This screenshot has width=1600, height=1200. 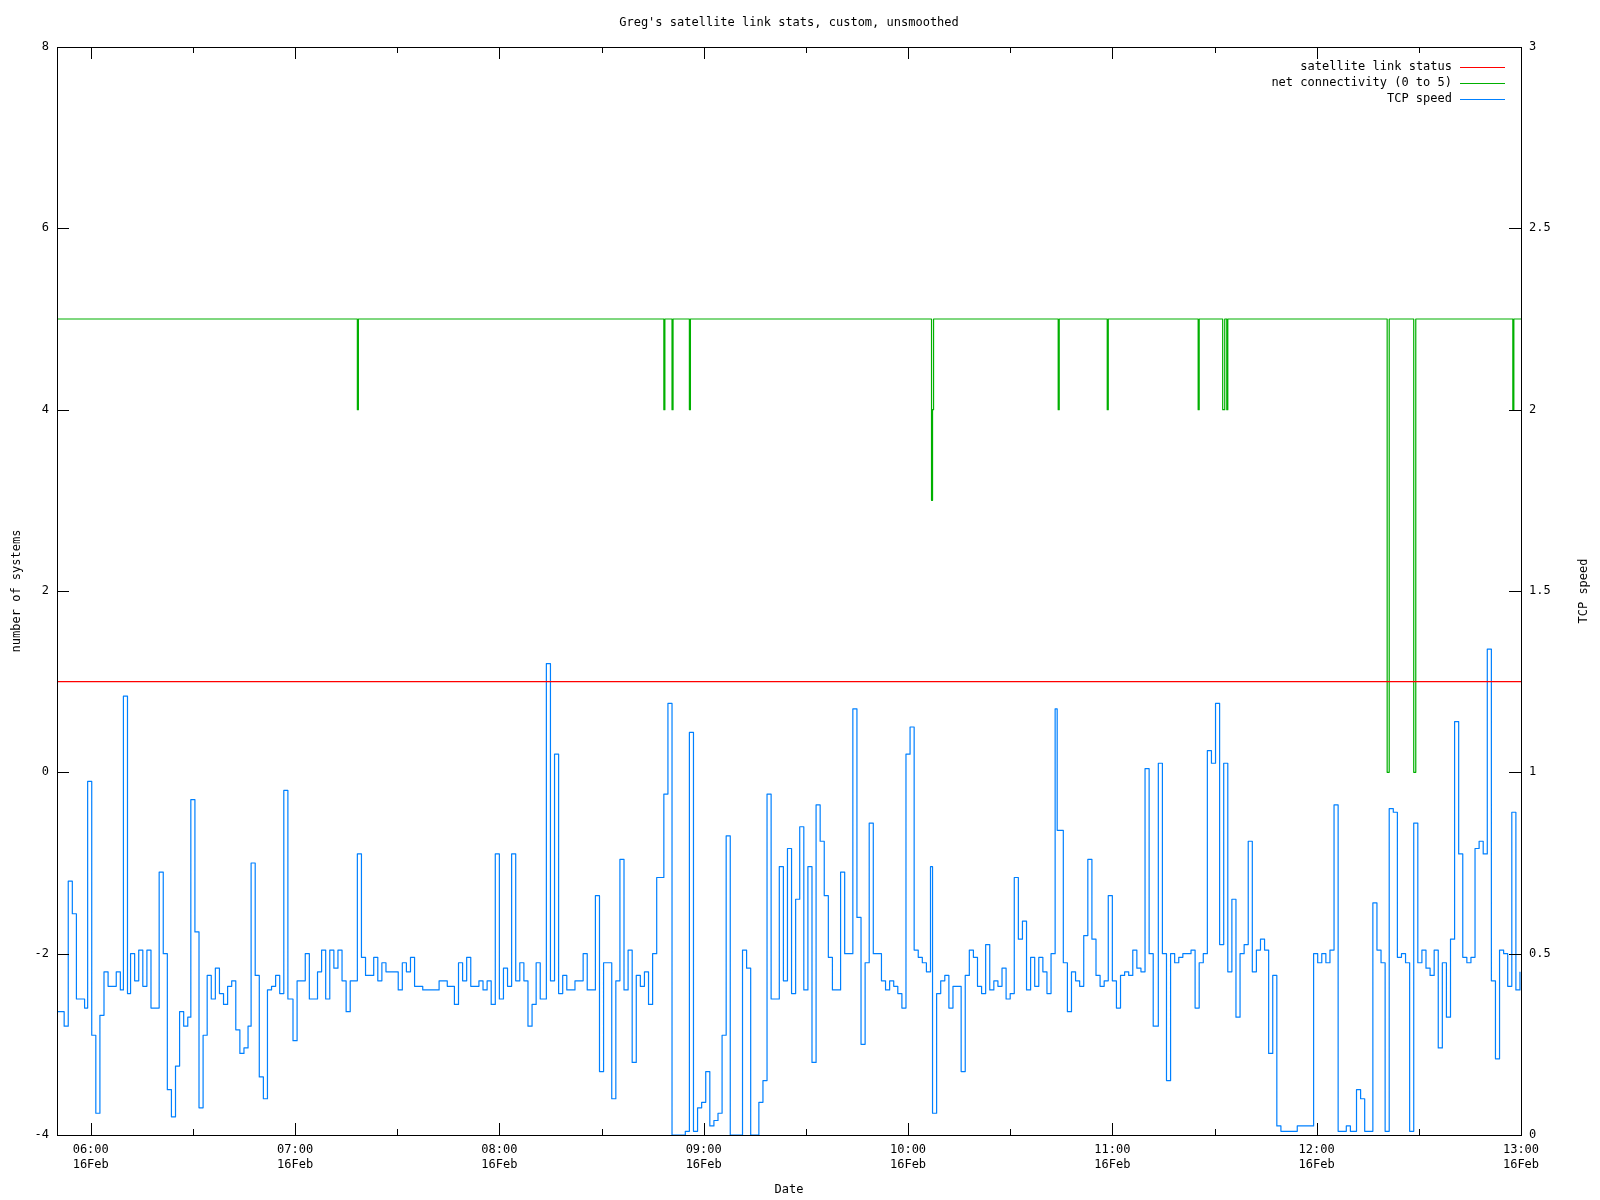 I want to click on y-tick-label: 2, so click(x=45, y=590).